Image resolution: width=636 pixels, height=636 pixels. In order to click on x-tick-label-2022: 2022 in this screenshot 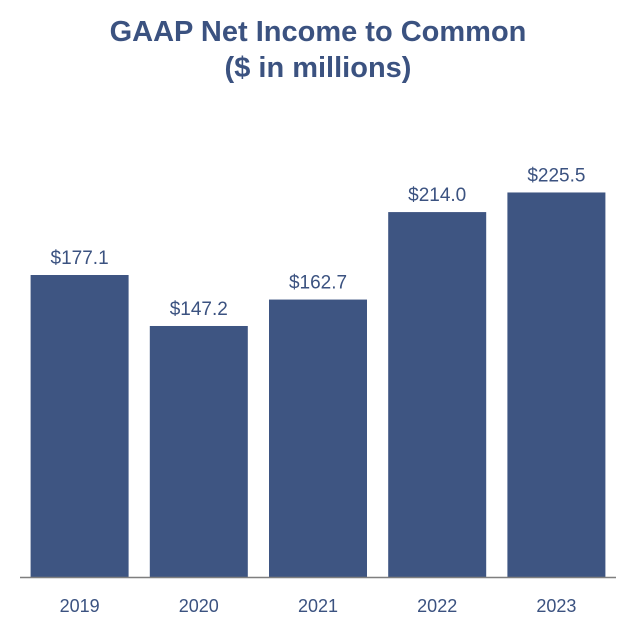, I will do `click(437, 606)`.